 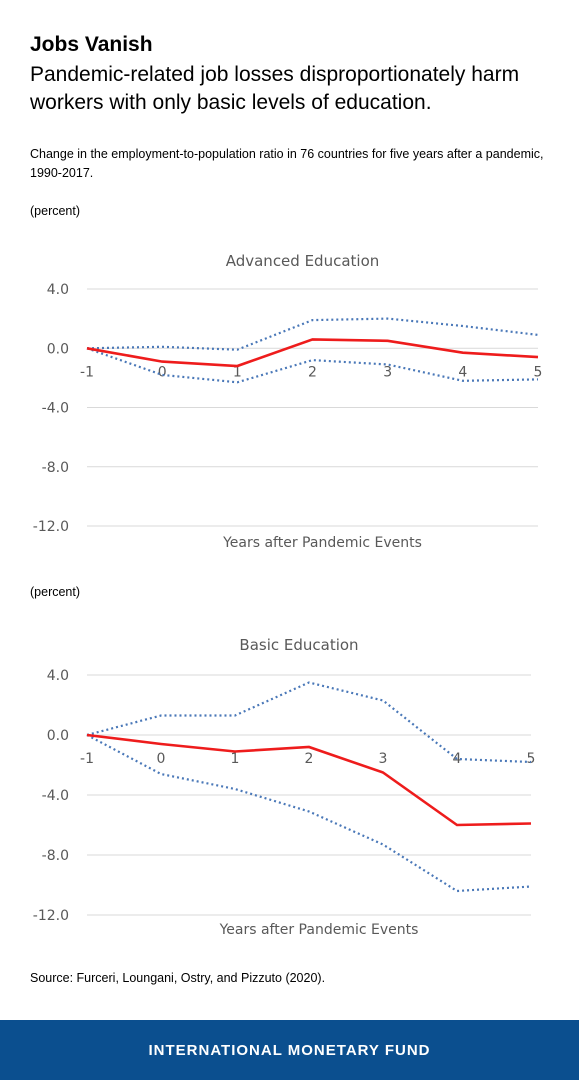 What do you see at coordinates (298, 645) in the screenshot?
I see `chart-title: Basic Education` at bounding box center [298, 645].